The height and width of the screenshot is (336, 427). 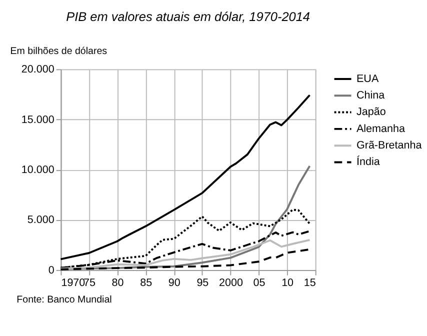 What do you see at coordinates (174, 283) in the screenshot?
I see `x-tick-label: 90` at bounding box center [174, 283].